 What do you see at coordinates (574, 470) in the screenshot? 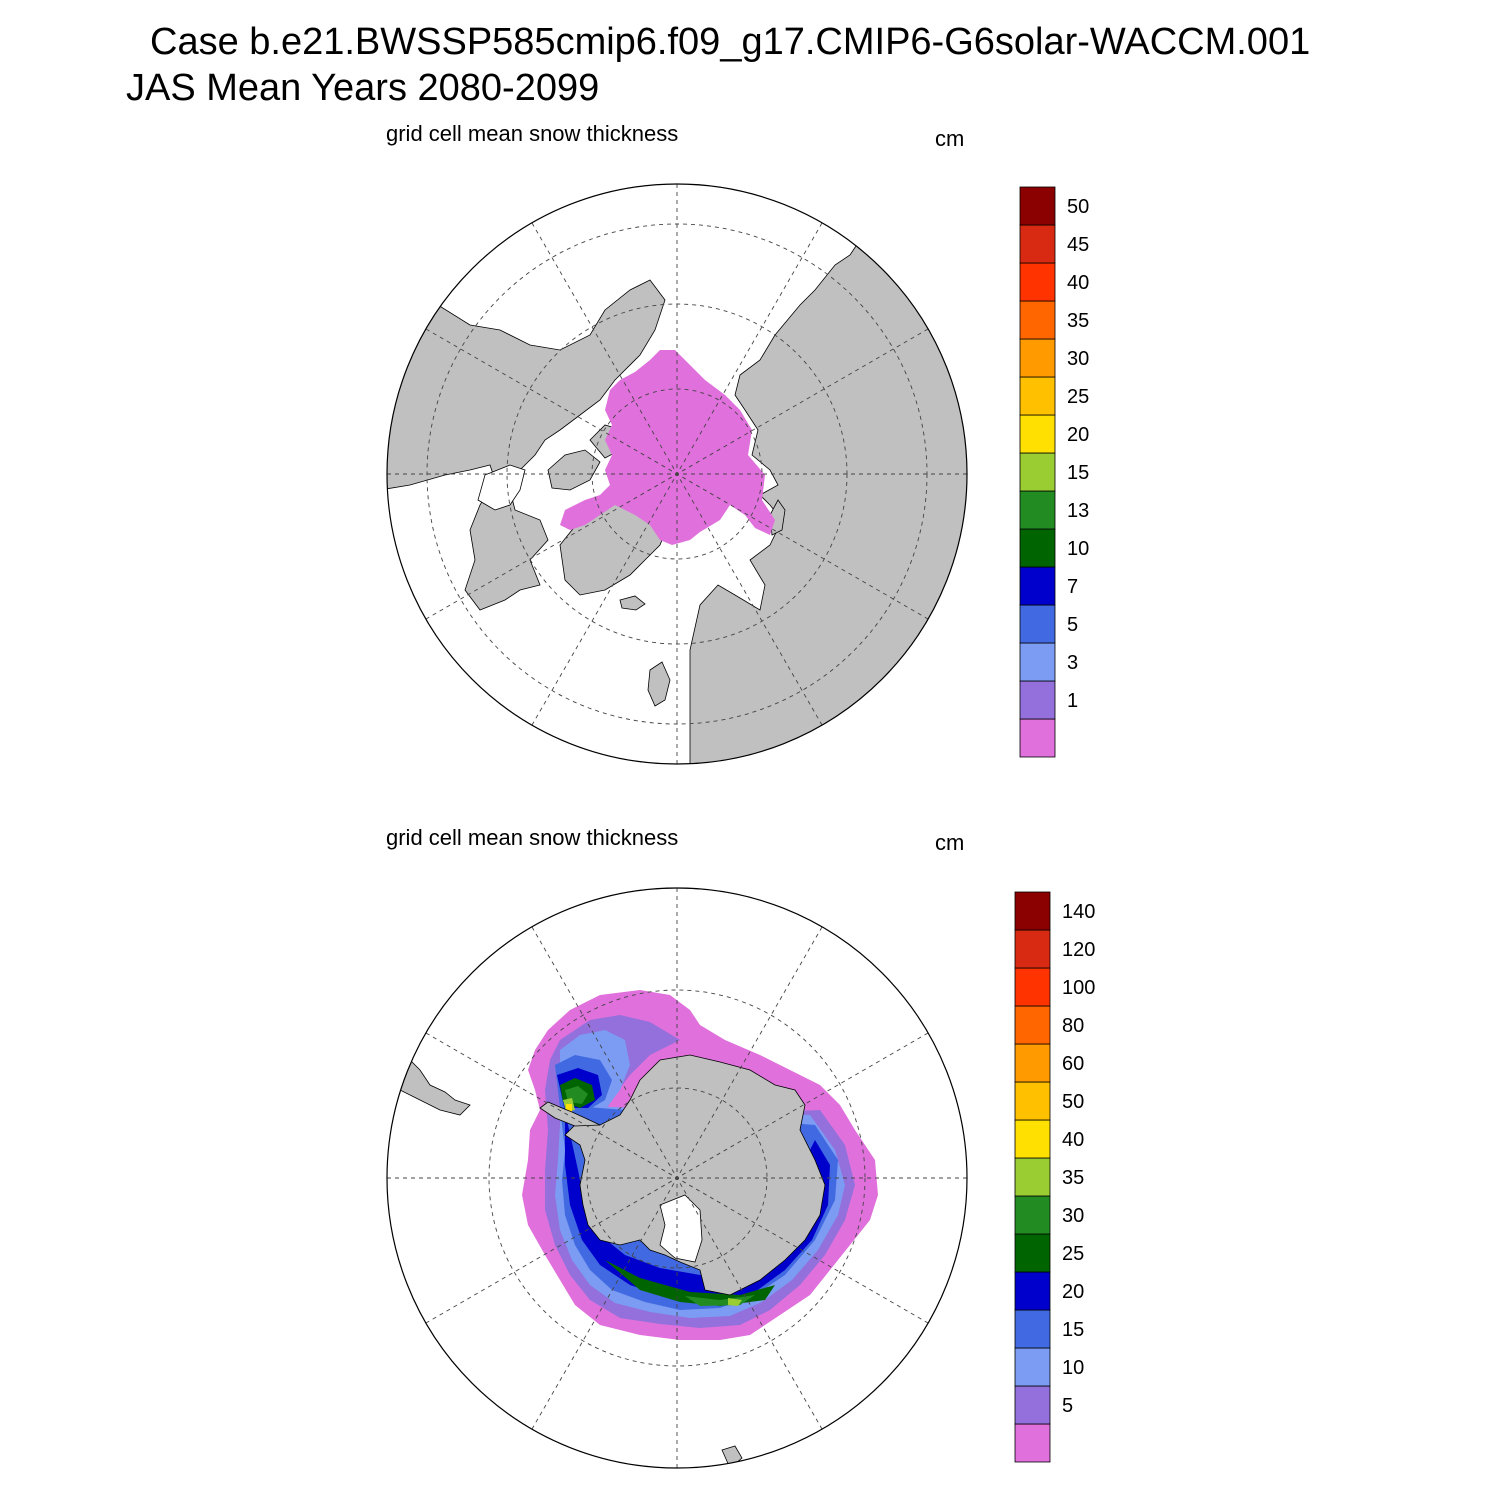
I see `north-land-baffin` at bounding box center [574, 470].